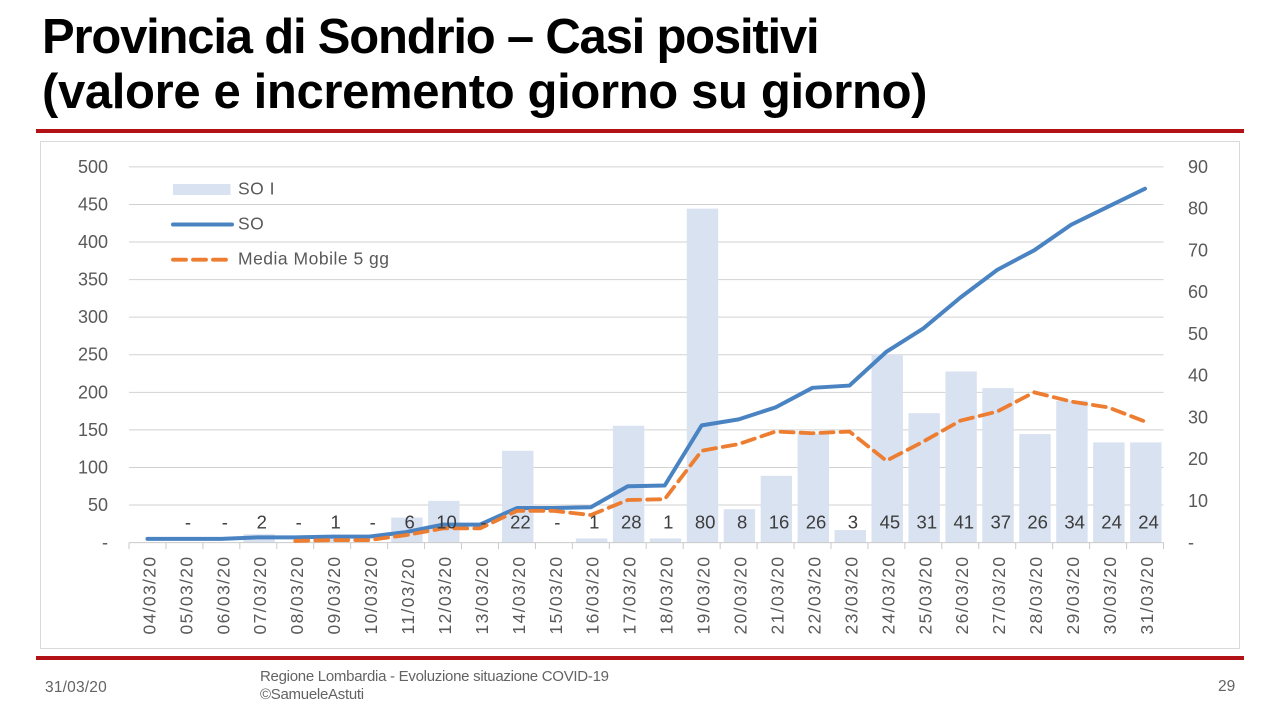 The height and width of the screenshot is (720, 1280). Describe the element at coordinates (962, 595) in the screenshot. I see `svg-text: 26/03/20` at that location.